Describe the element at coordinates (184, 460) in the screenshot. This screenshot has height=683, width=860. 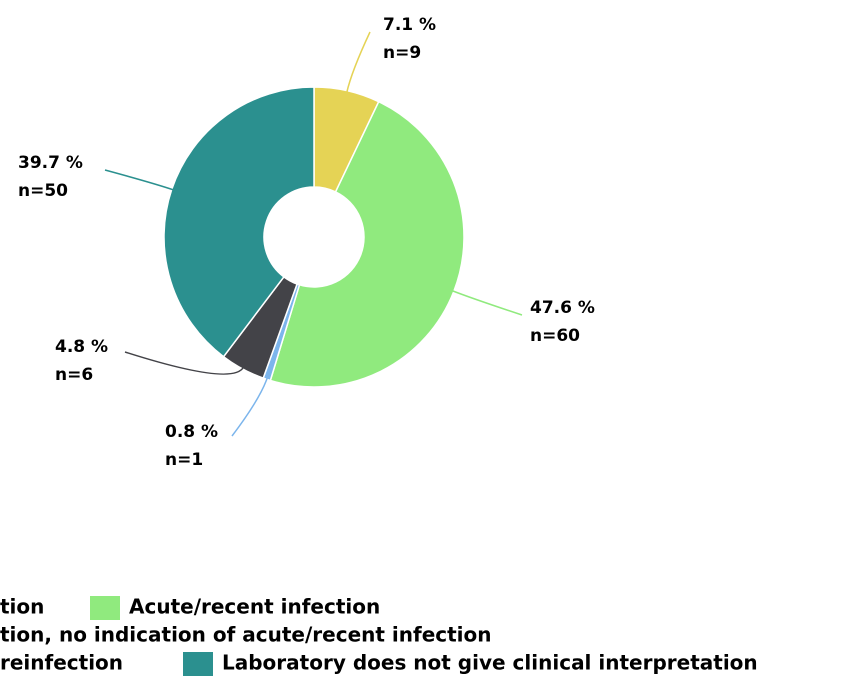
I see `count-label: n=1` at that location.